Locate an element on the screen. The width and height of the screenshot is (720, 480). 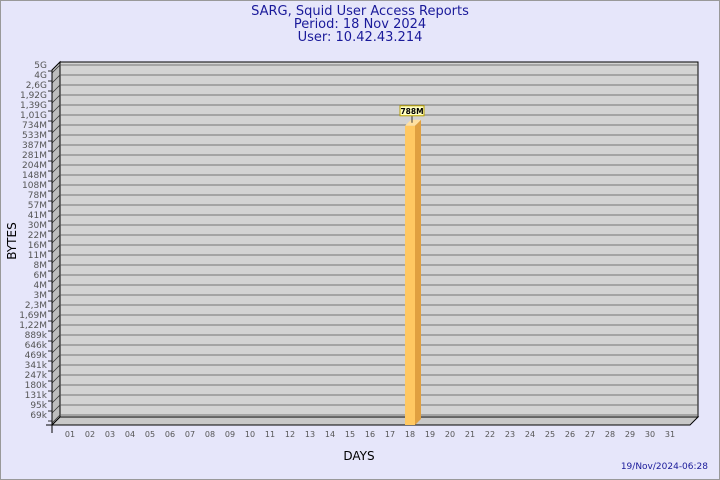
x-tick-label: 02 is located at coordinates (90, 434).